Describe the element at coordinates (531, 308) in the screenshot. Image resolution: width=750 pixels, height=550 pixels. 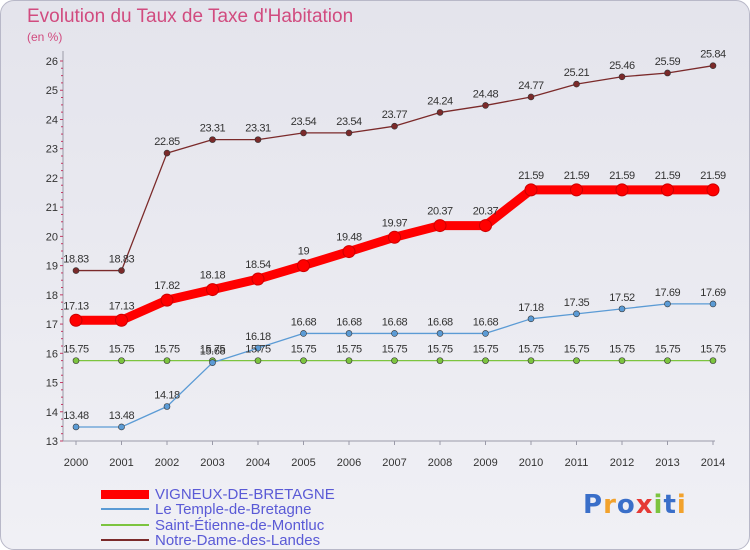
I see `data-label: 17.18` at that location.